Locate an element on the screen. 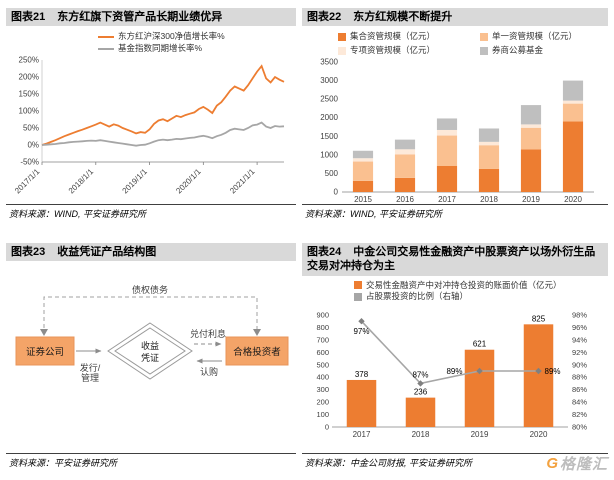 This screenshot has width=614, height=480. figure-21-legend: 东方红沪深300净值增长率% 基金指数同期增长率% is located at coordinates (197, 42).